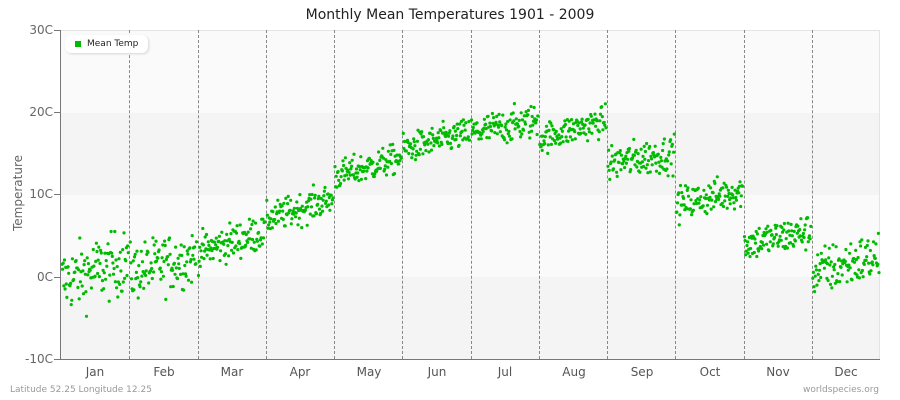 Image resolution: width=900 pixels, height=400 pixels. Describe the element at coordinates (232, 372) in the screenshot. I see `x-label-mar: Mar` at that location.